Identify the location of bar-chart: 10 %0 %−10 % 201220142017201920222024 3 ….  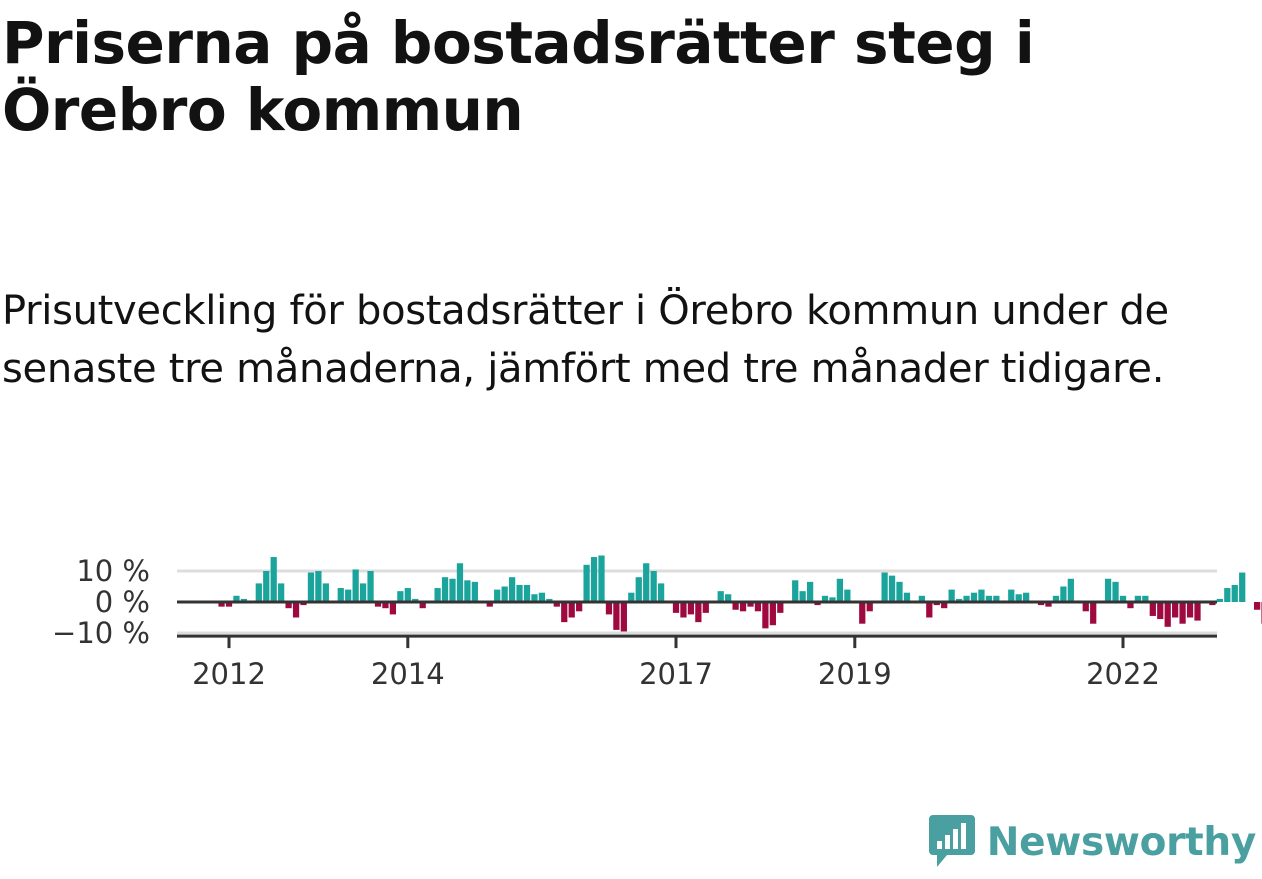
(657, 622).